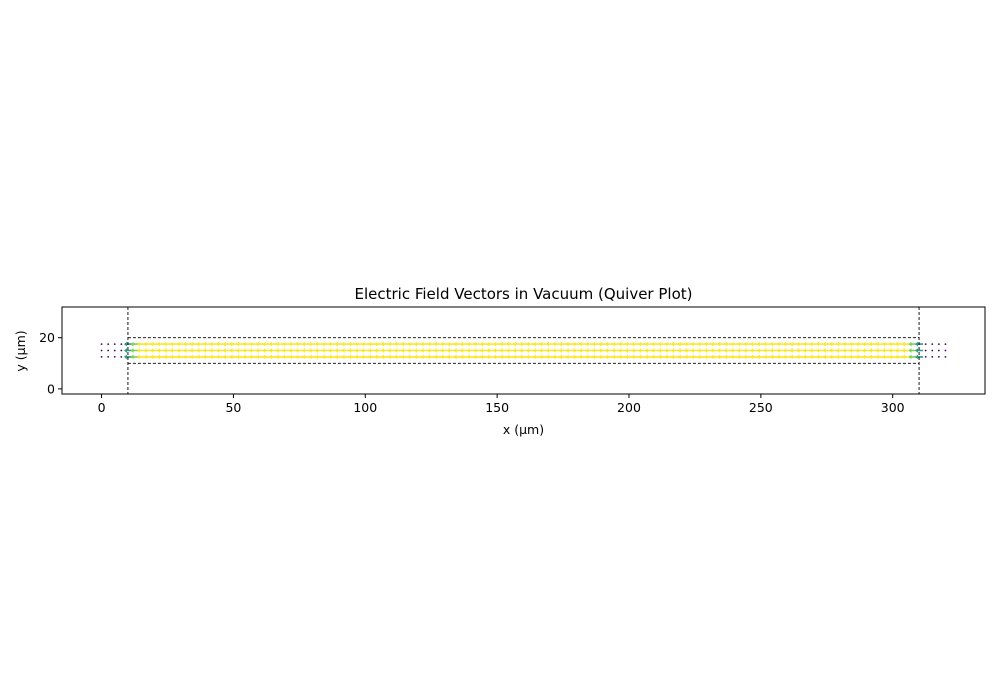 This screenshot has height=700, width=1000. I want to click on y-axis-ticks: 0 20, so click(50, 363).